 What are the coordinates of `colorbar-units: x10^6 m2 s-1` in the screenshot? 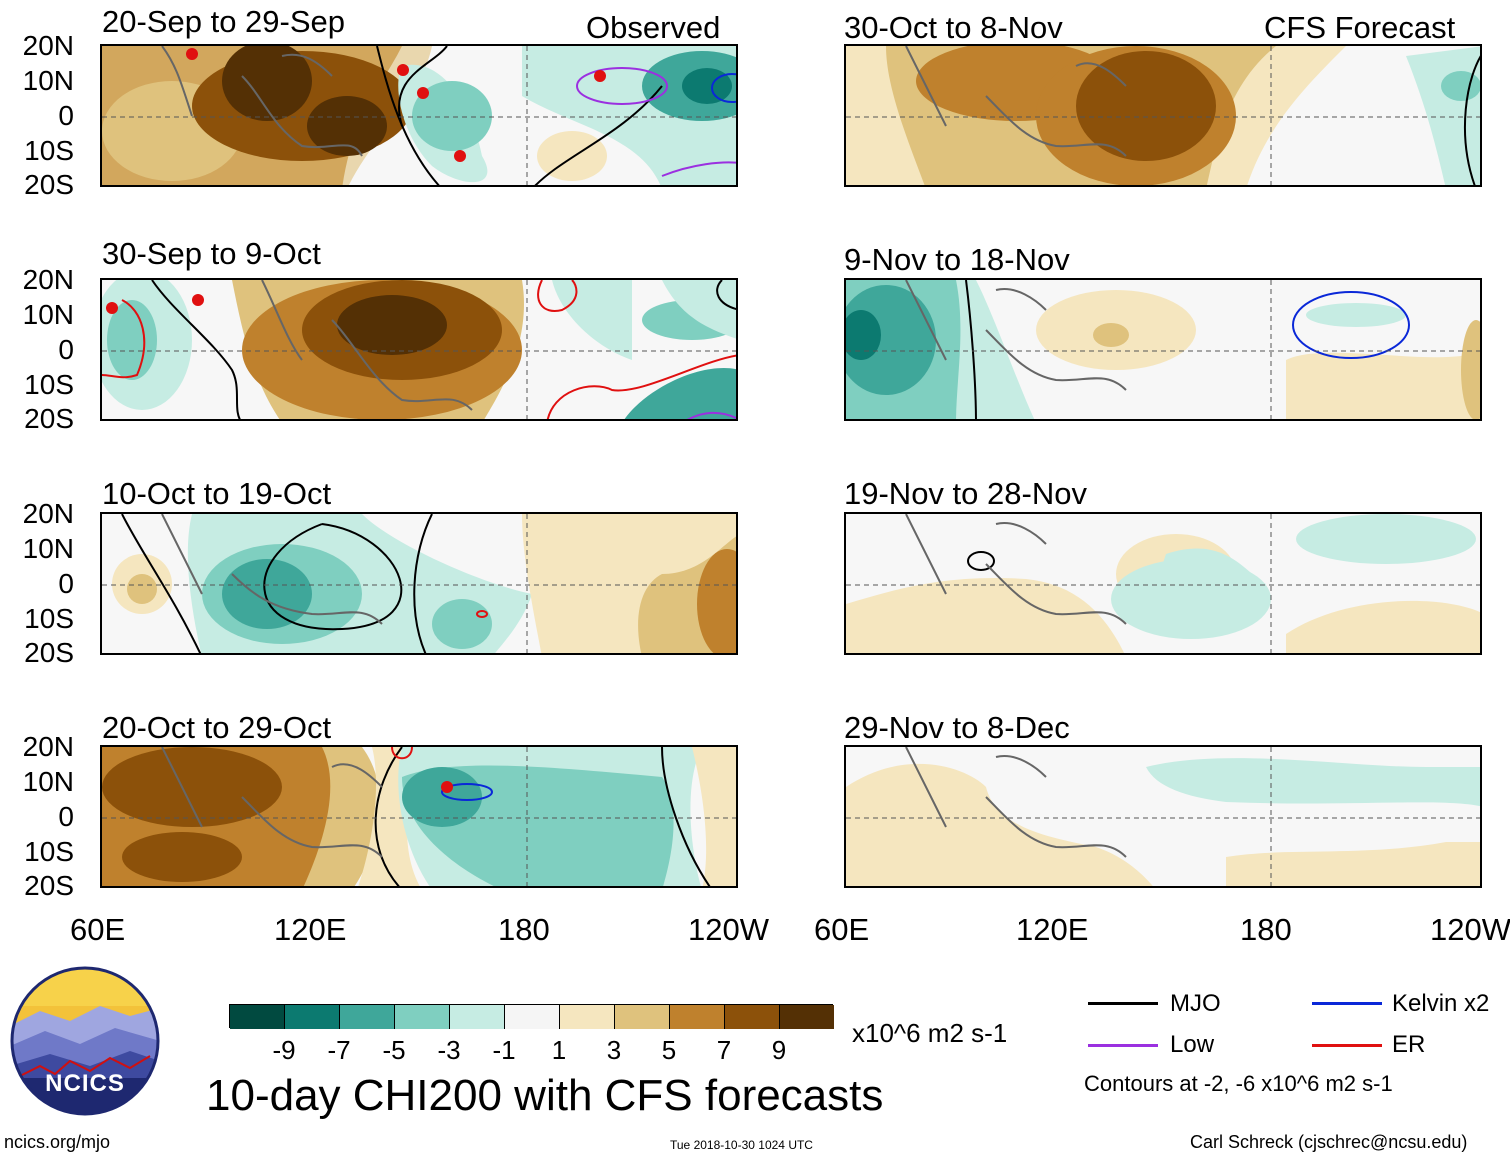 It's located at (930, 1033).